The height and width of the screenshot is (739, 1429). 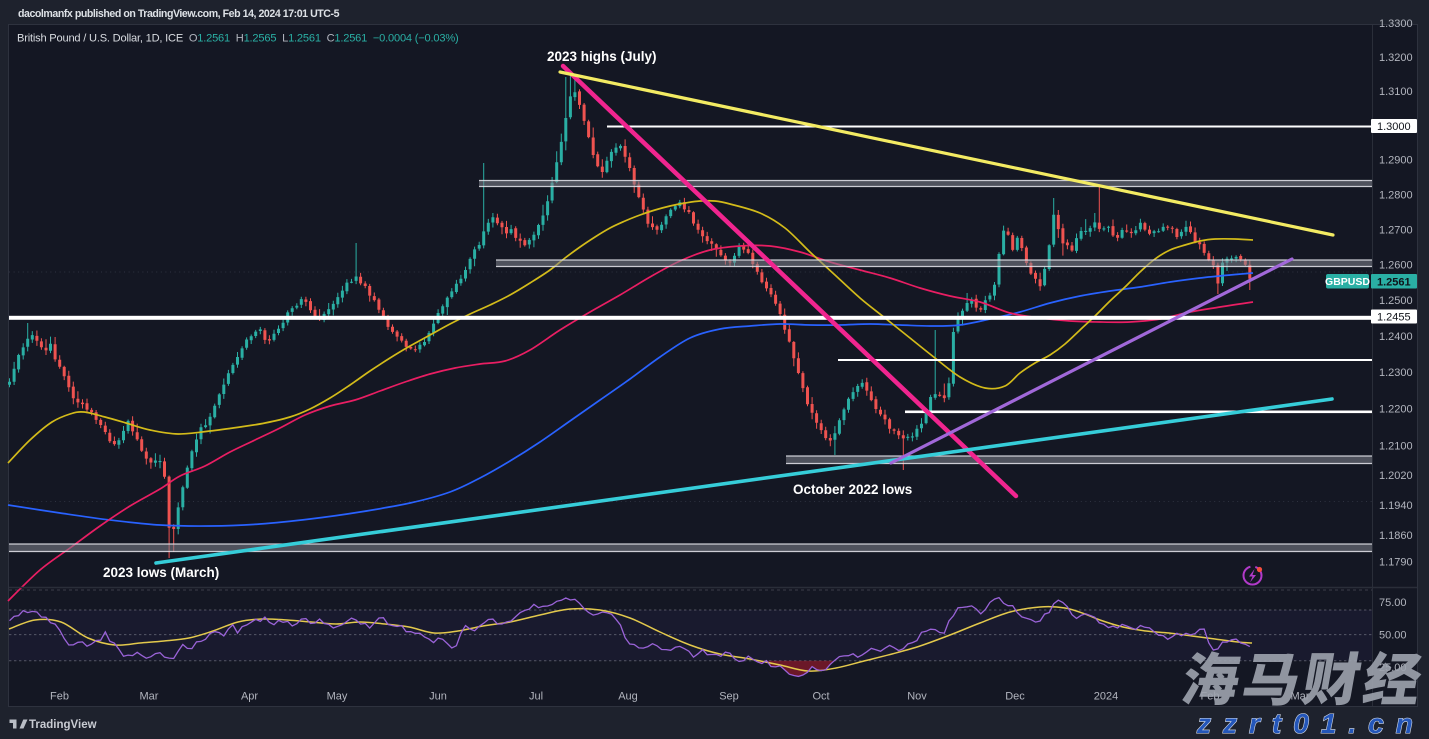 I want to click on svg-text: 1.1860, so click(x=1396, y=536).